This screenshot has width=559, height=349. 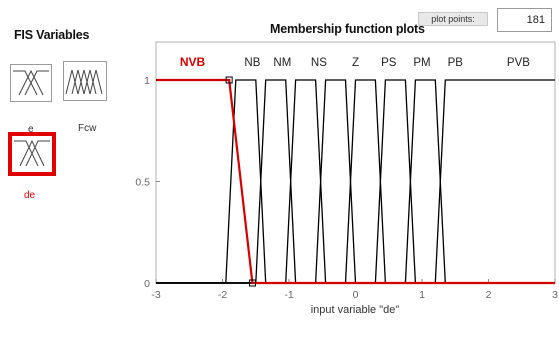 What do you see at coordinates (421, 63) in the screenshot?
I see `mf-label-pm: PM` at bounding box center [421, 63].